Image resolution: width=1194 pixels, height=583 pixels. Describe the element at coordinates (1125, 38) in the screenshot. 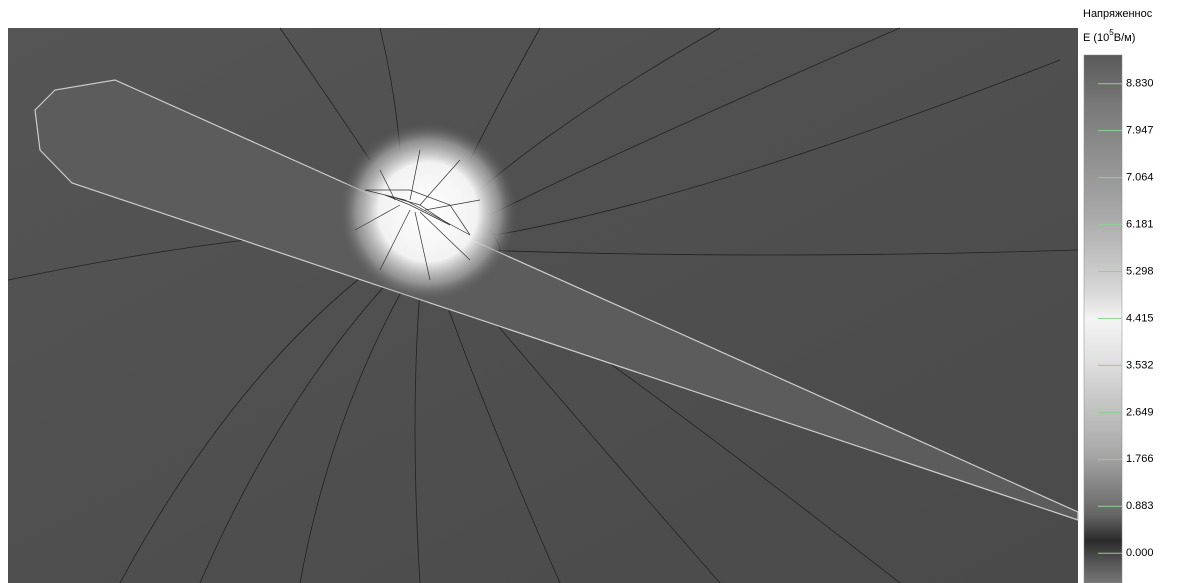

I see `legend-unit-suffix: В/м)` at that location.